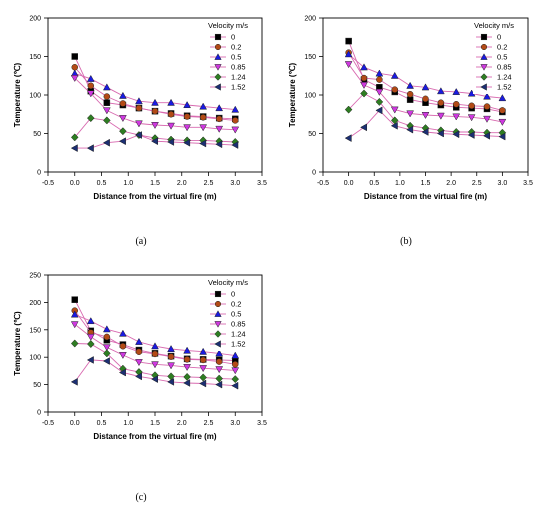  Describe the element at coordinates (155, 423) in the screenshot. I see `x-tick-label: 1.5` at that location.